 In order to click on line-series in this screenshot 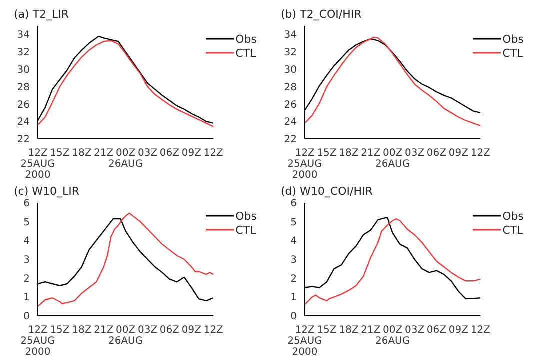, I will do `click(393, 81)`.